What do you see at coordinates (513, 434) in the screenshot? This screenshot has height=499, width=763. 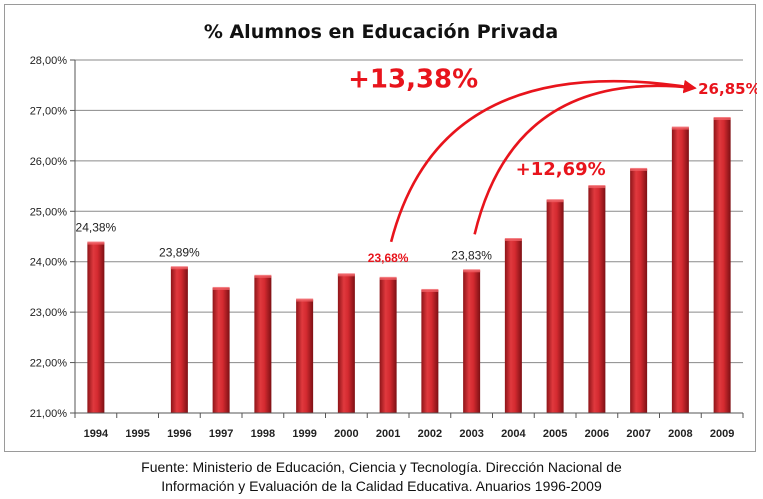 I see `x-tick-label: 2004` at bounding box center [513, 434].